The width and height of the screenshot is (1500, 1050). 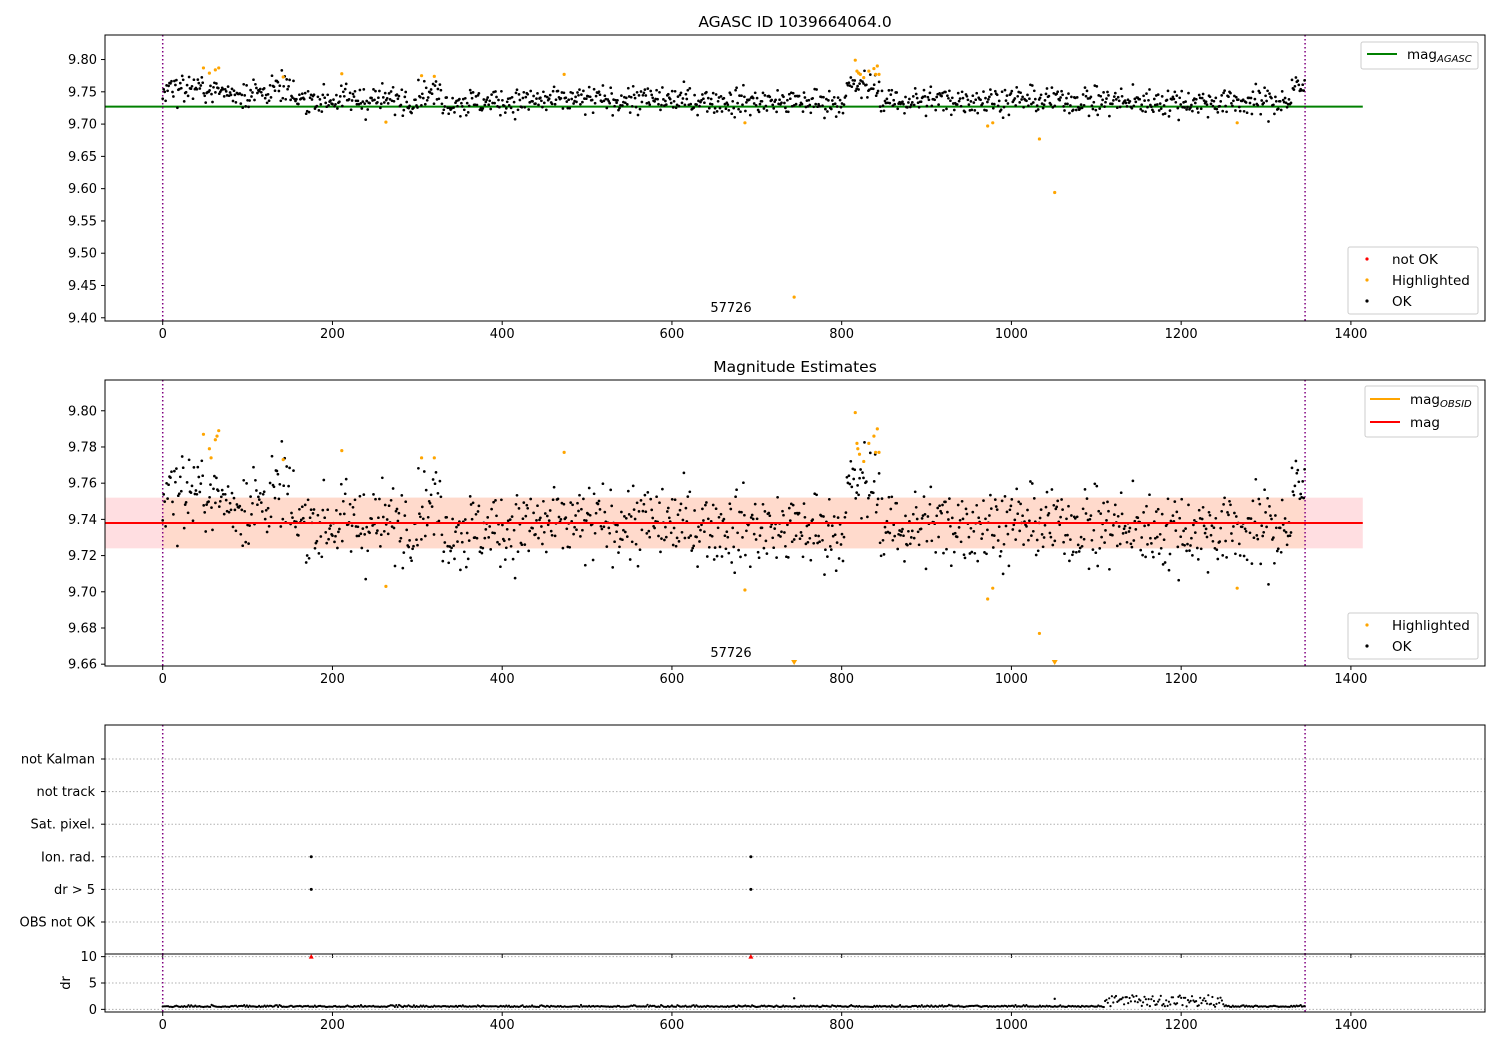 What do you see at coordinates (795, 367) in the screenshot?
I see `magnitude-title: Magnitude Estimates` at bounding box center [795, 367].